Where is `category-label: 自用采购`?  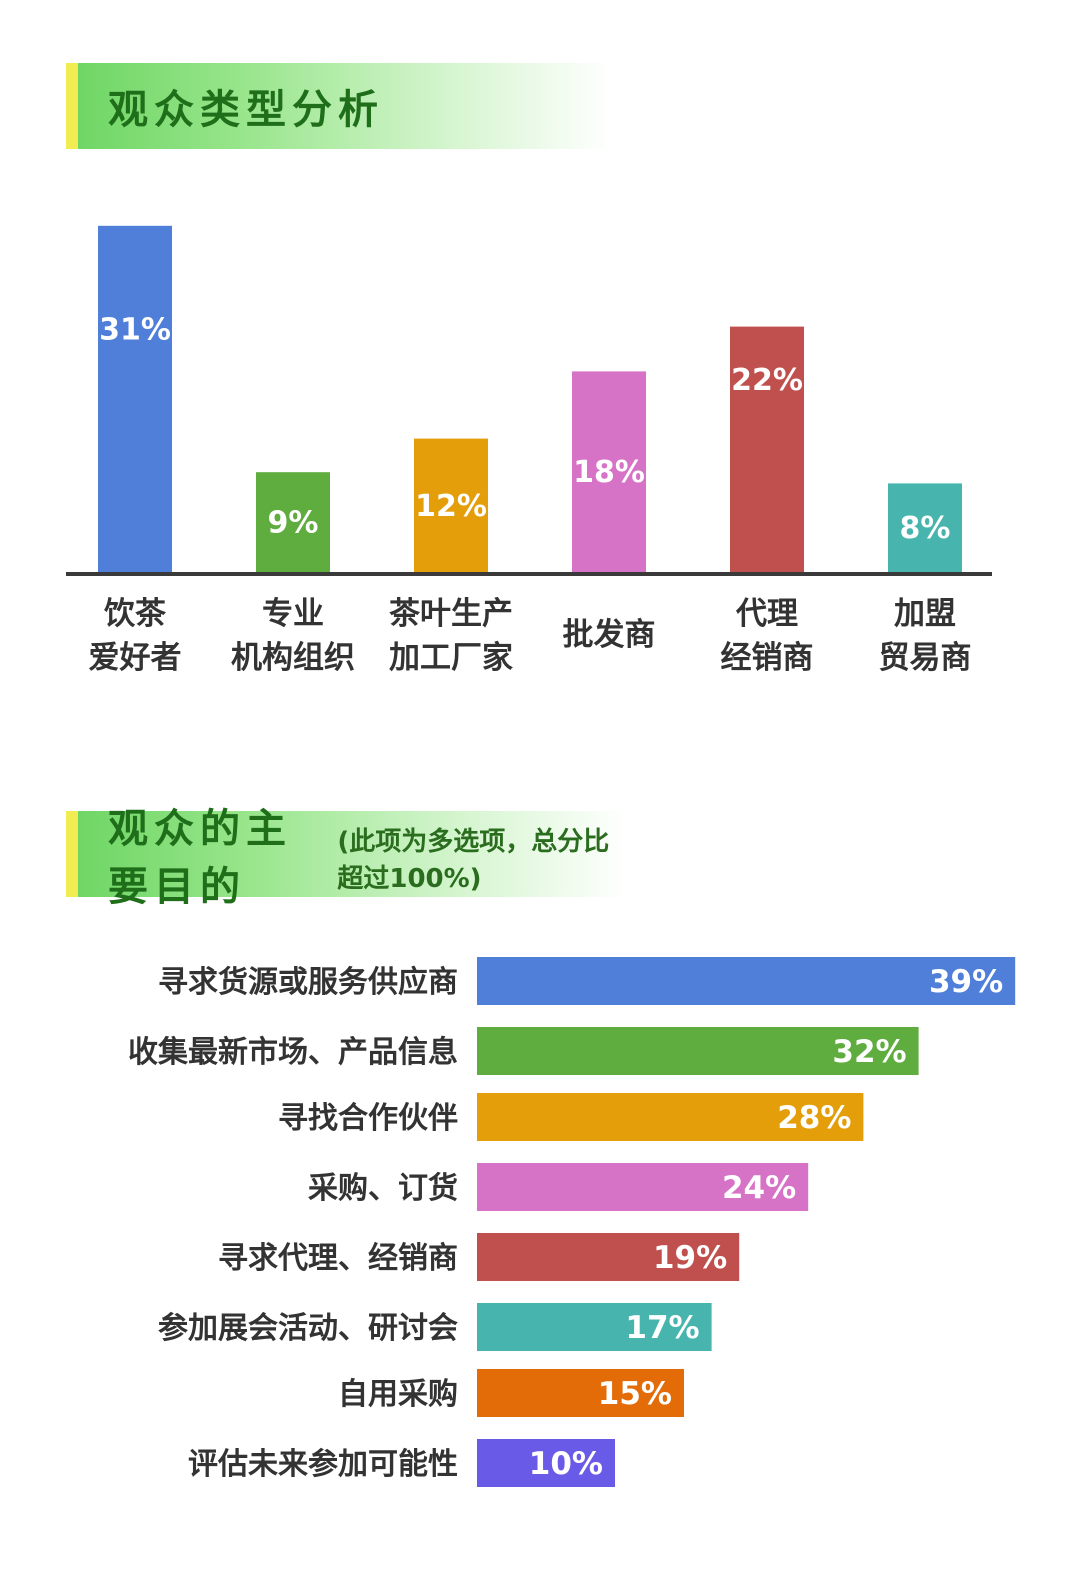 category-label: 自用采购 is located at coordinates (398, 1394).